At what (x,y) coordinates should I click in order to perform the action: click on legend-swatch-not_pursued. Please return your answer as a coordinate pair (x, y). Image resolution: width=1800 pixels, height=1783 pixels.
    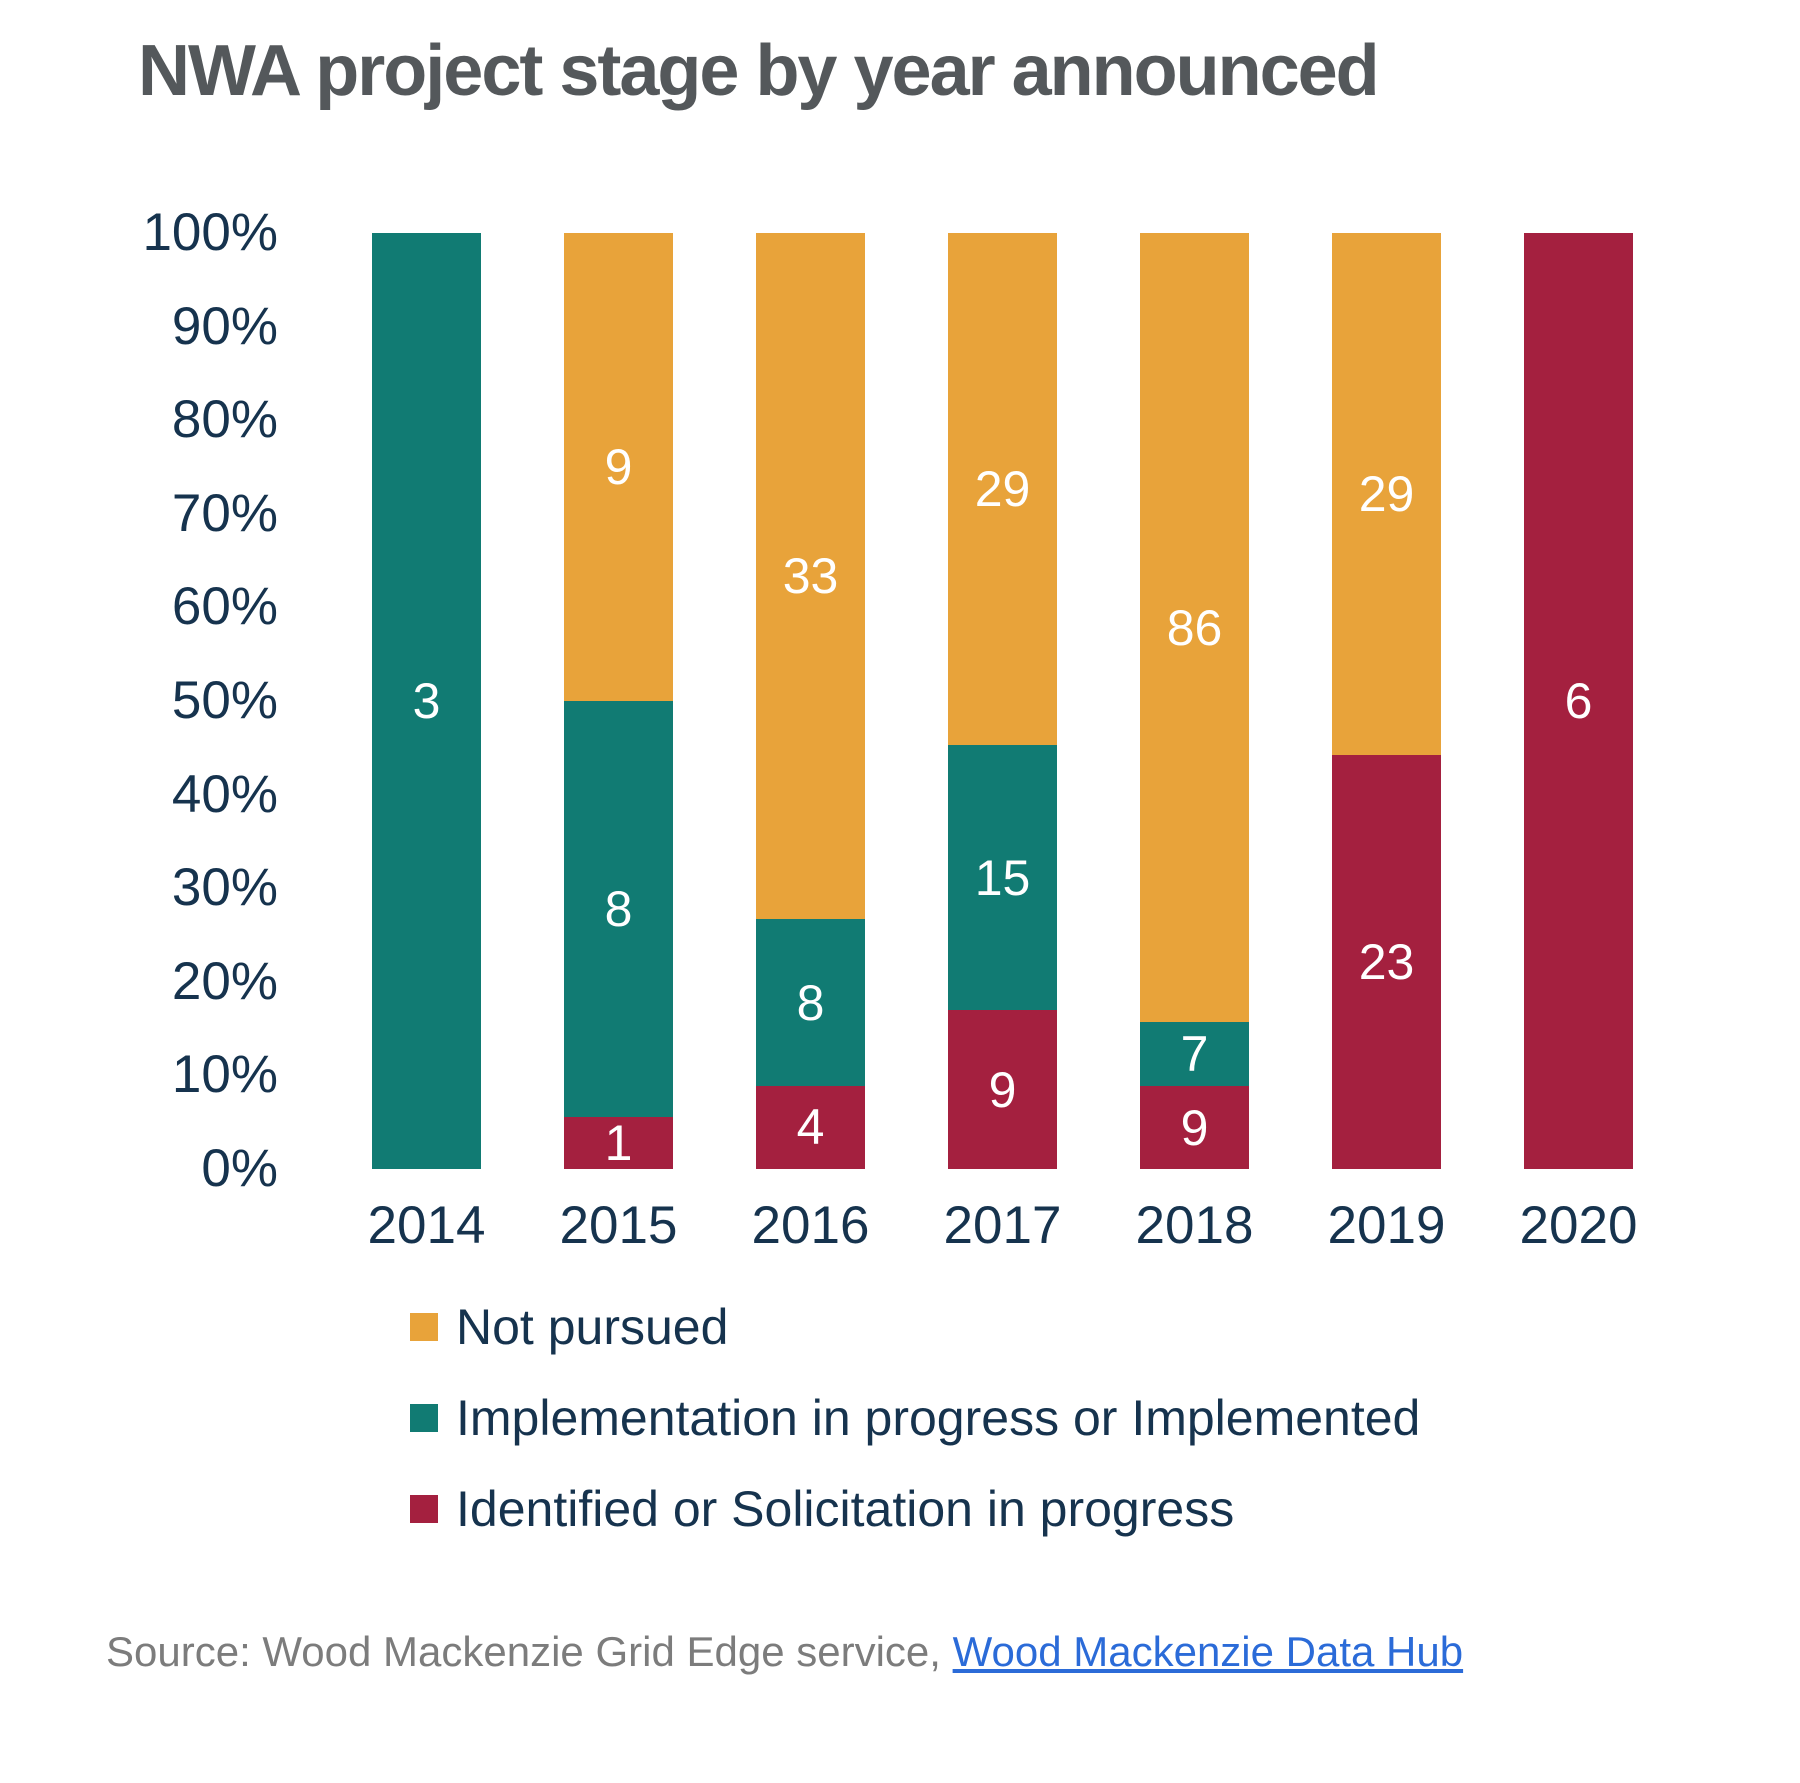
    Looking at the image, I should click on (424, 1326).